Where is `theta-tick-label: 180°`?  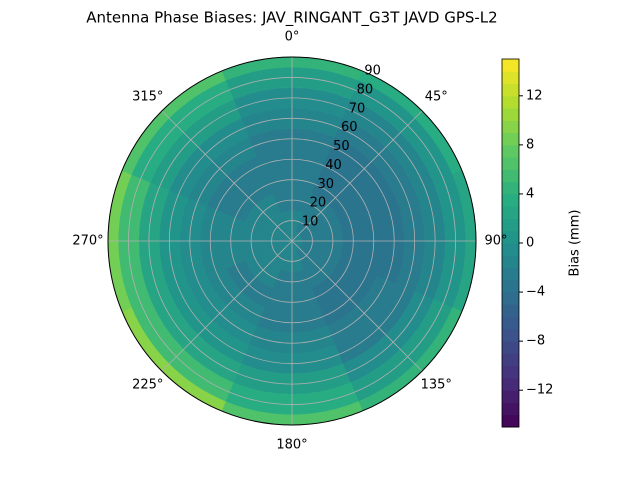 theta-tick-label: 180° is located at coordinates (291, 445).